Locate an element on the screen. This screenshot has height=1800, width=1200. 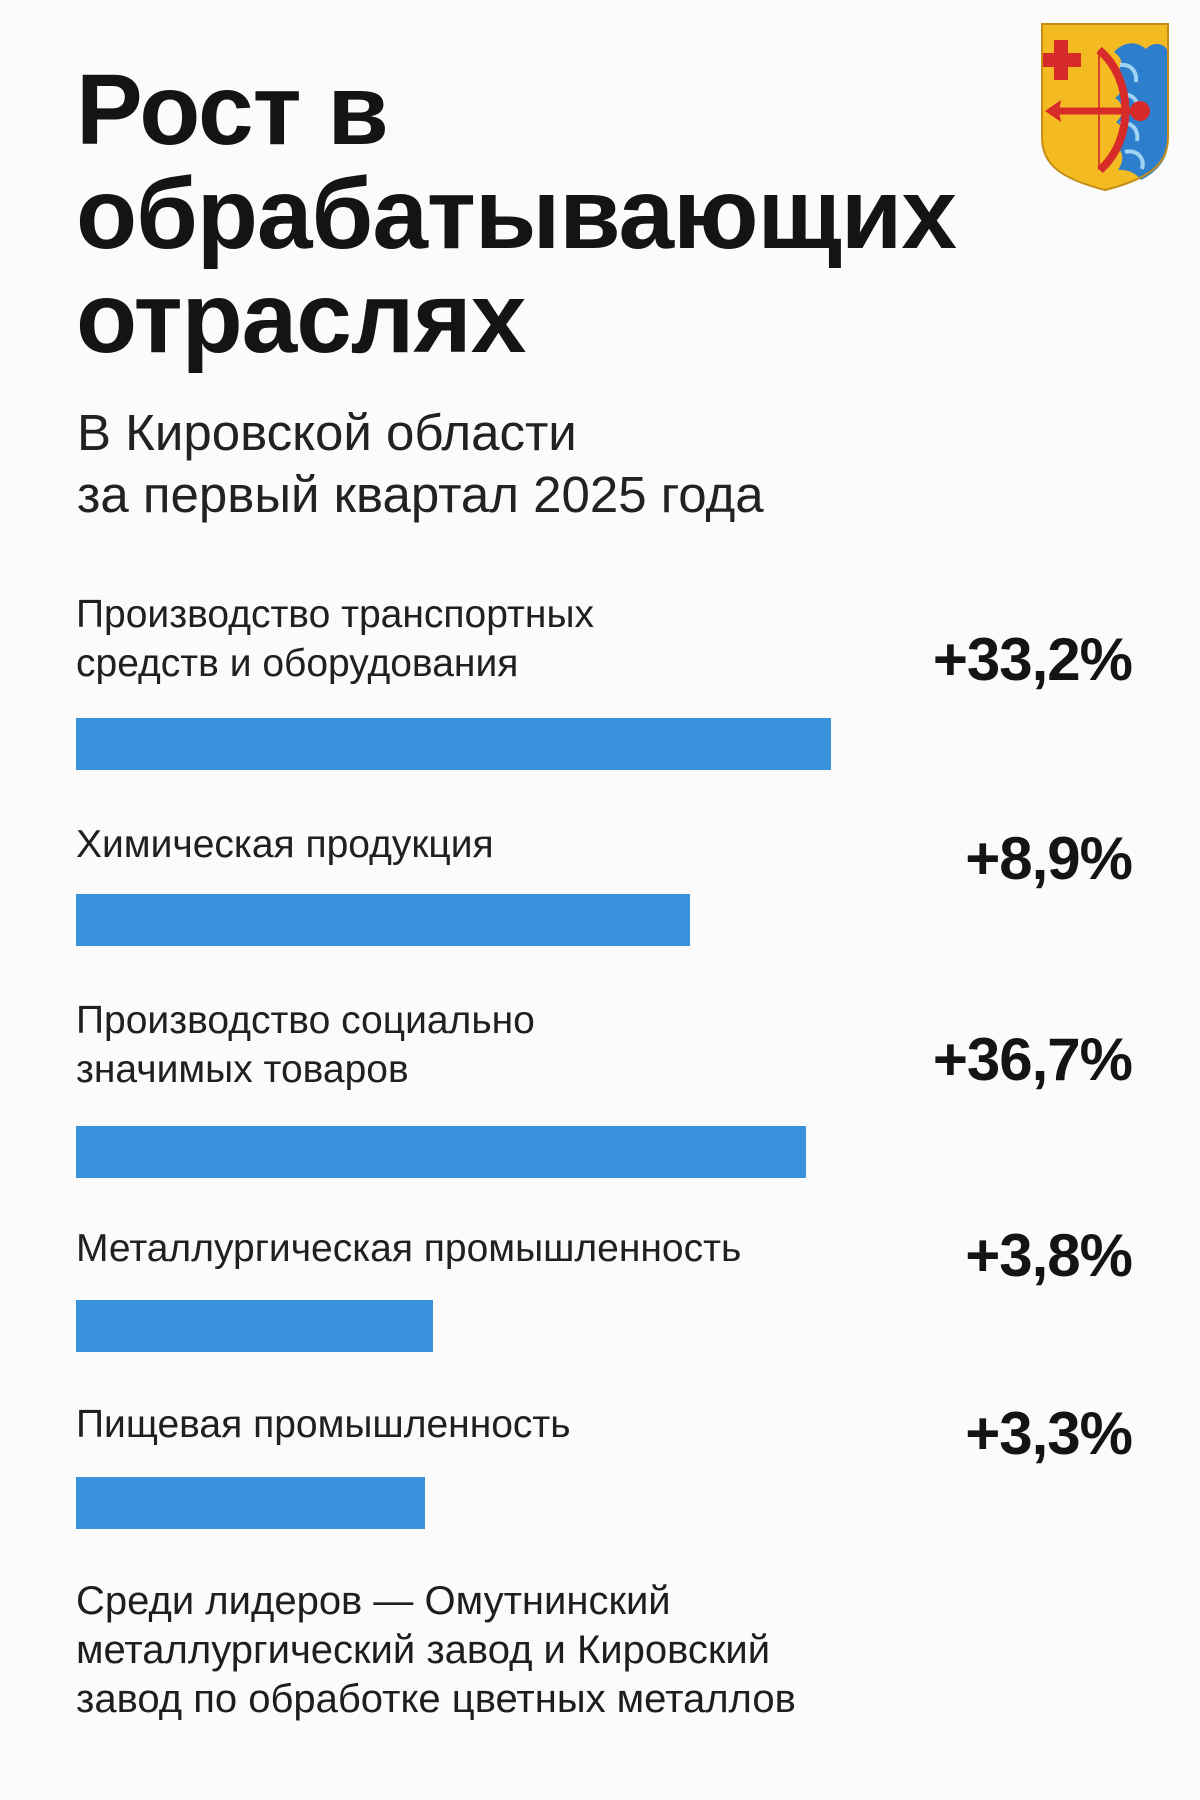
value-label: +8,9% is located at coordinates (1049, 858).